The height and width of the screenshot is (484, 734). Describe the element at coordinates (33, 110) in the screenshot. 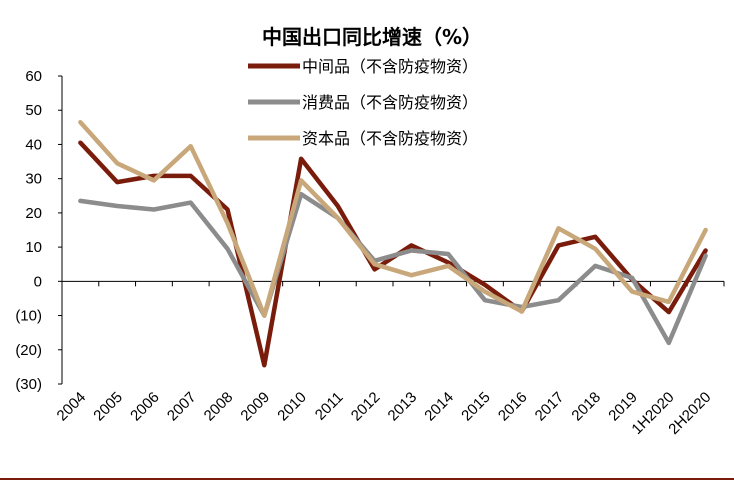

I see `y-tick-label: 50` at that location.